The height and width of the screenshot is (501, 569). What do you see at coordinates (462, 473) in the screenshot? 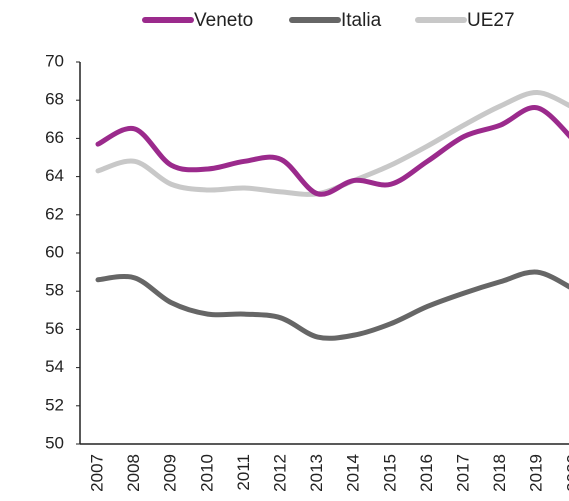
I see `x-tick-label: 2017` at bounding box center [462, 473].